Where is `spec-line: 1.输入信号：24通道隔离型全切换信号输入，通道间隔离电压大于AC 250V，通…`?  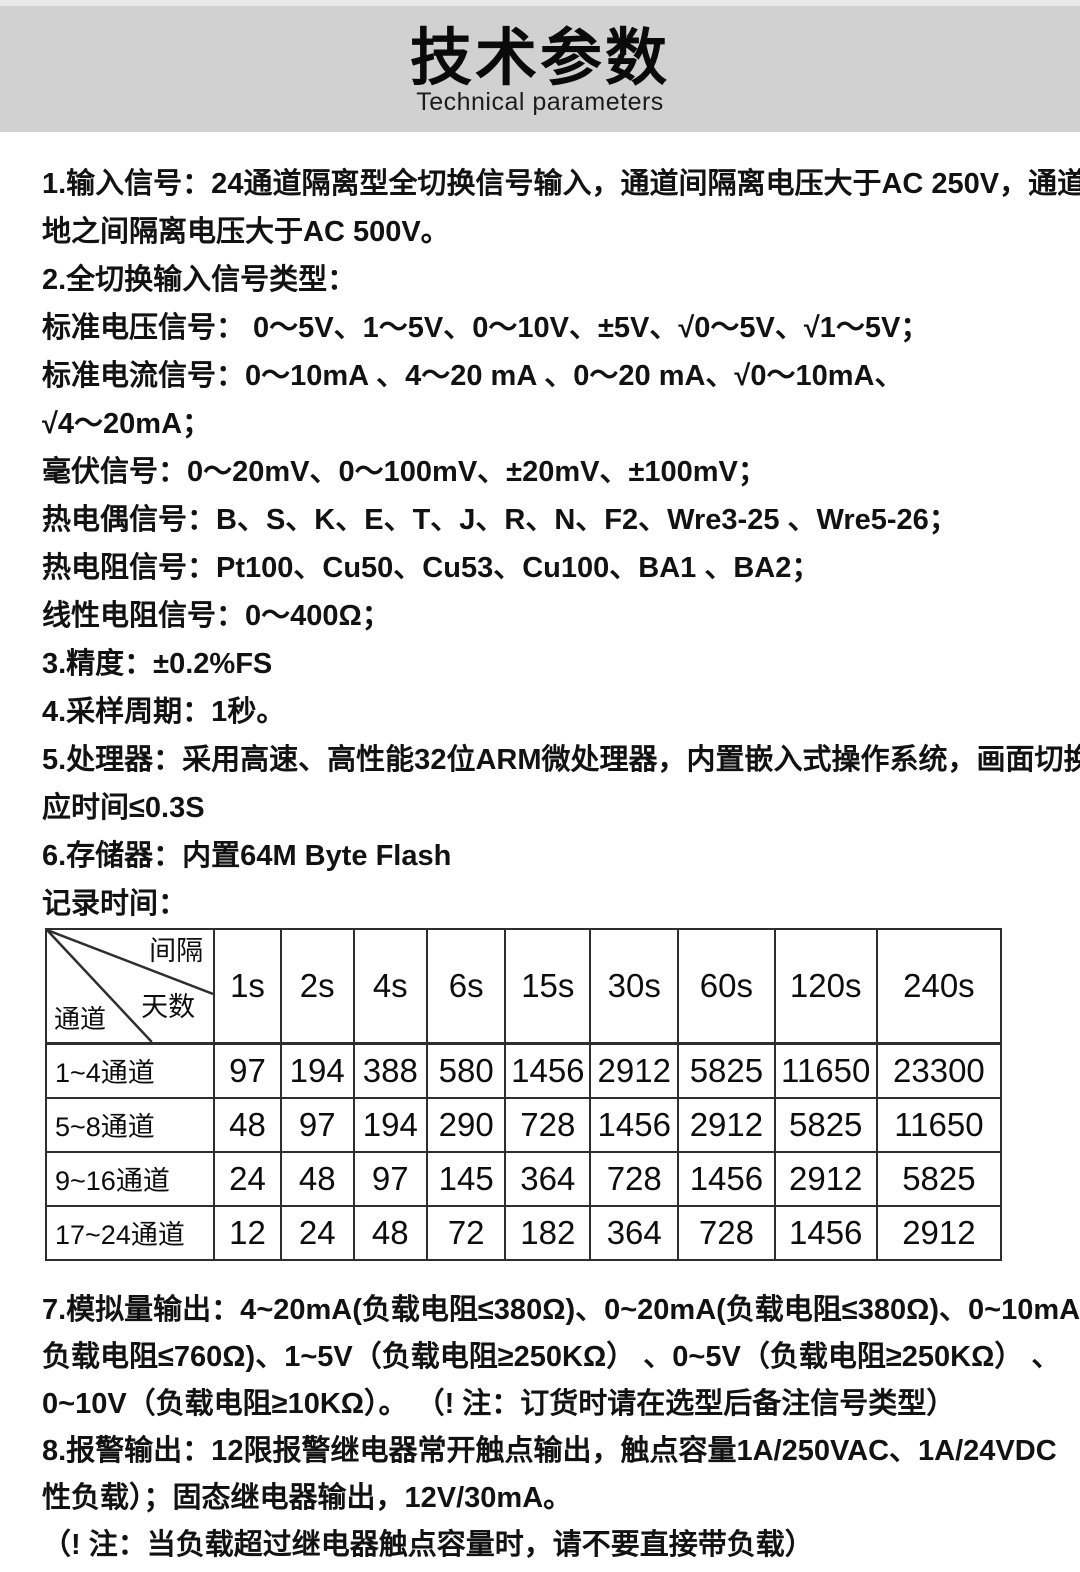
spec-line: 1.输入信号：24通道隔离型全切换信号输入，通道间隔离电压大于AC 250V，通… is located at coordinates (561, 184).